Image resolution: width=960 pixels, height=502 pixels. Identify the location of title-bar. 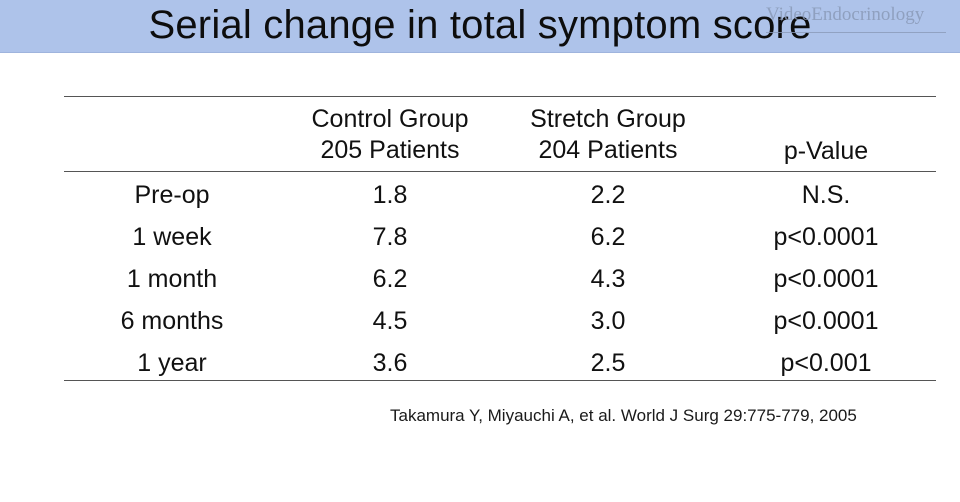
(480, 26).